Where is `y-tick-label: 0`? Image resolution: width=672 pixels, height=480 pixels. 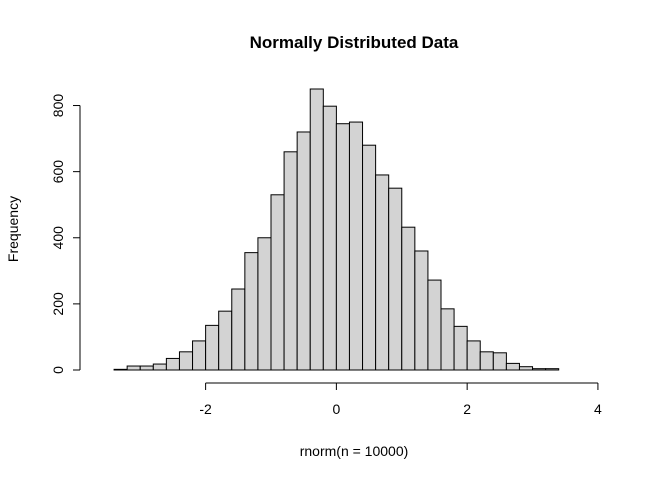 y-tick-label: 0 is located at coordinates (58, 370).